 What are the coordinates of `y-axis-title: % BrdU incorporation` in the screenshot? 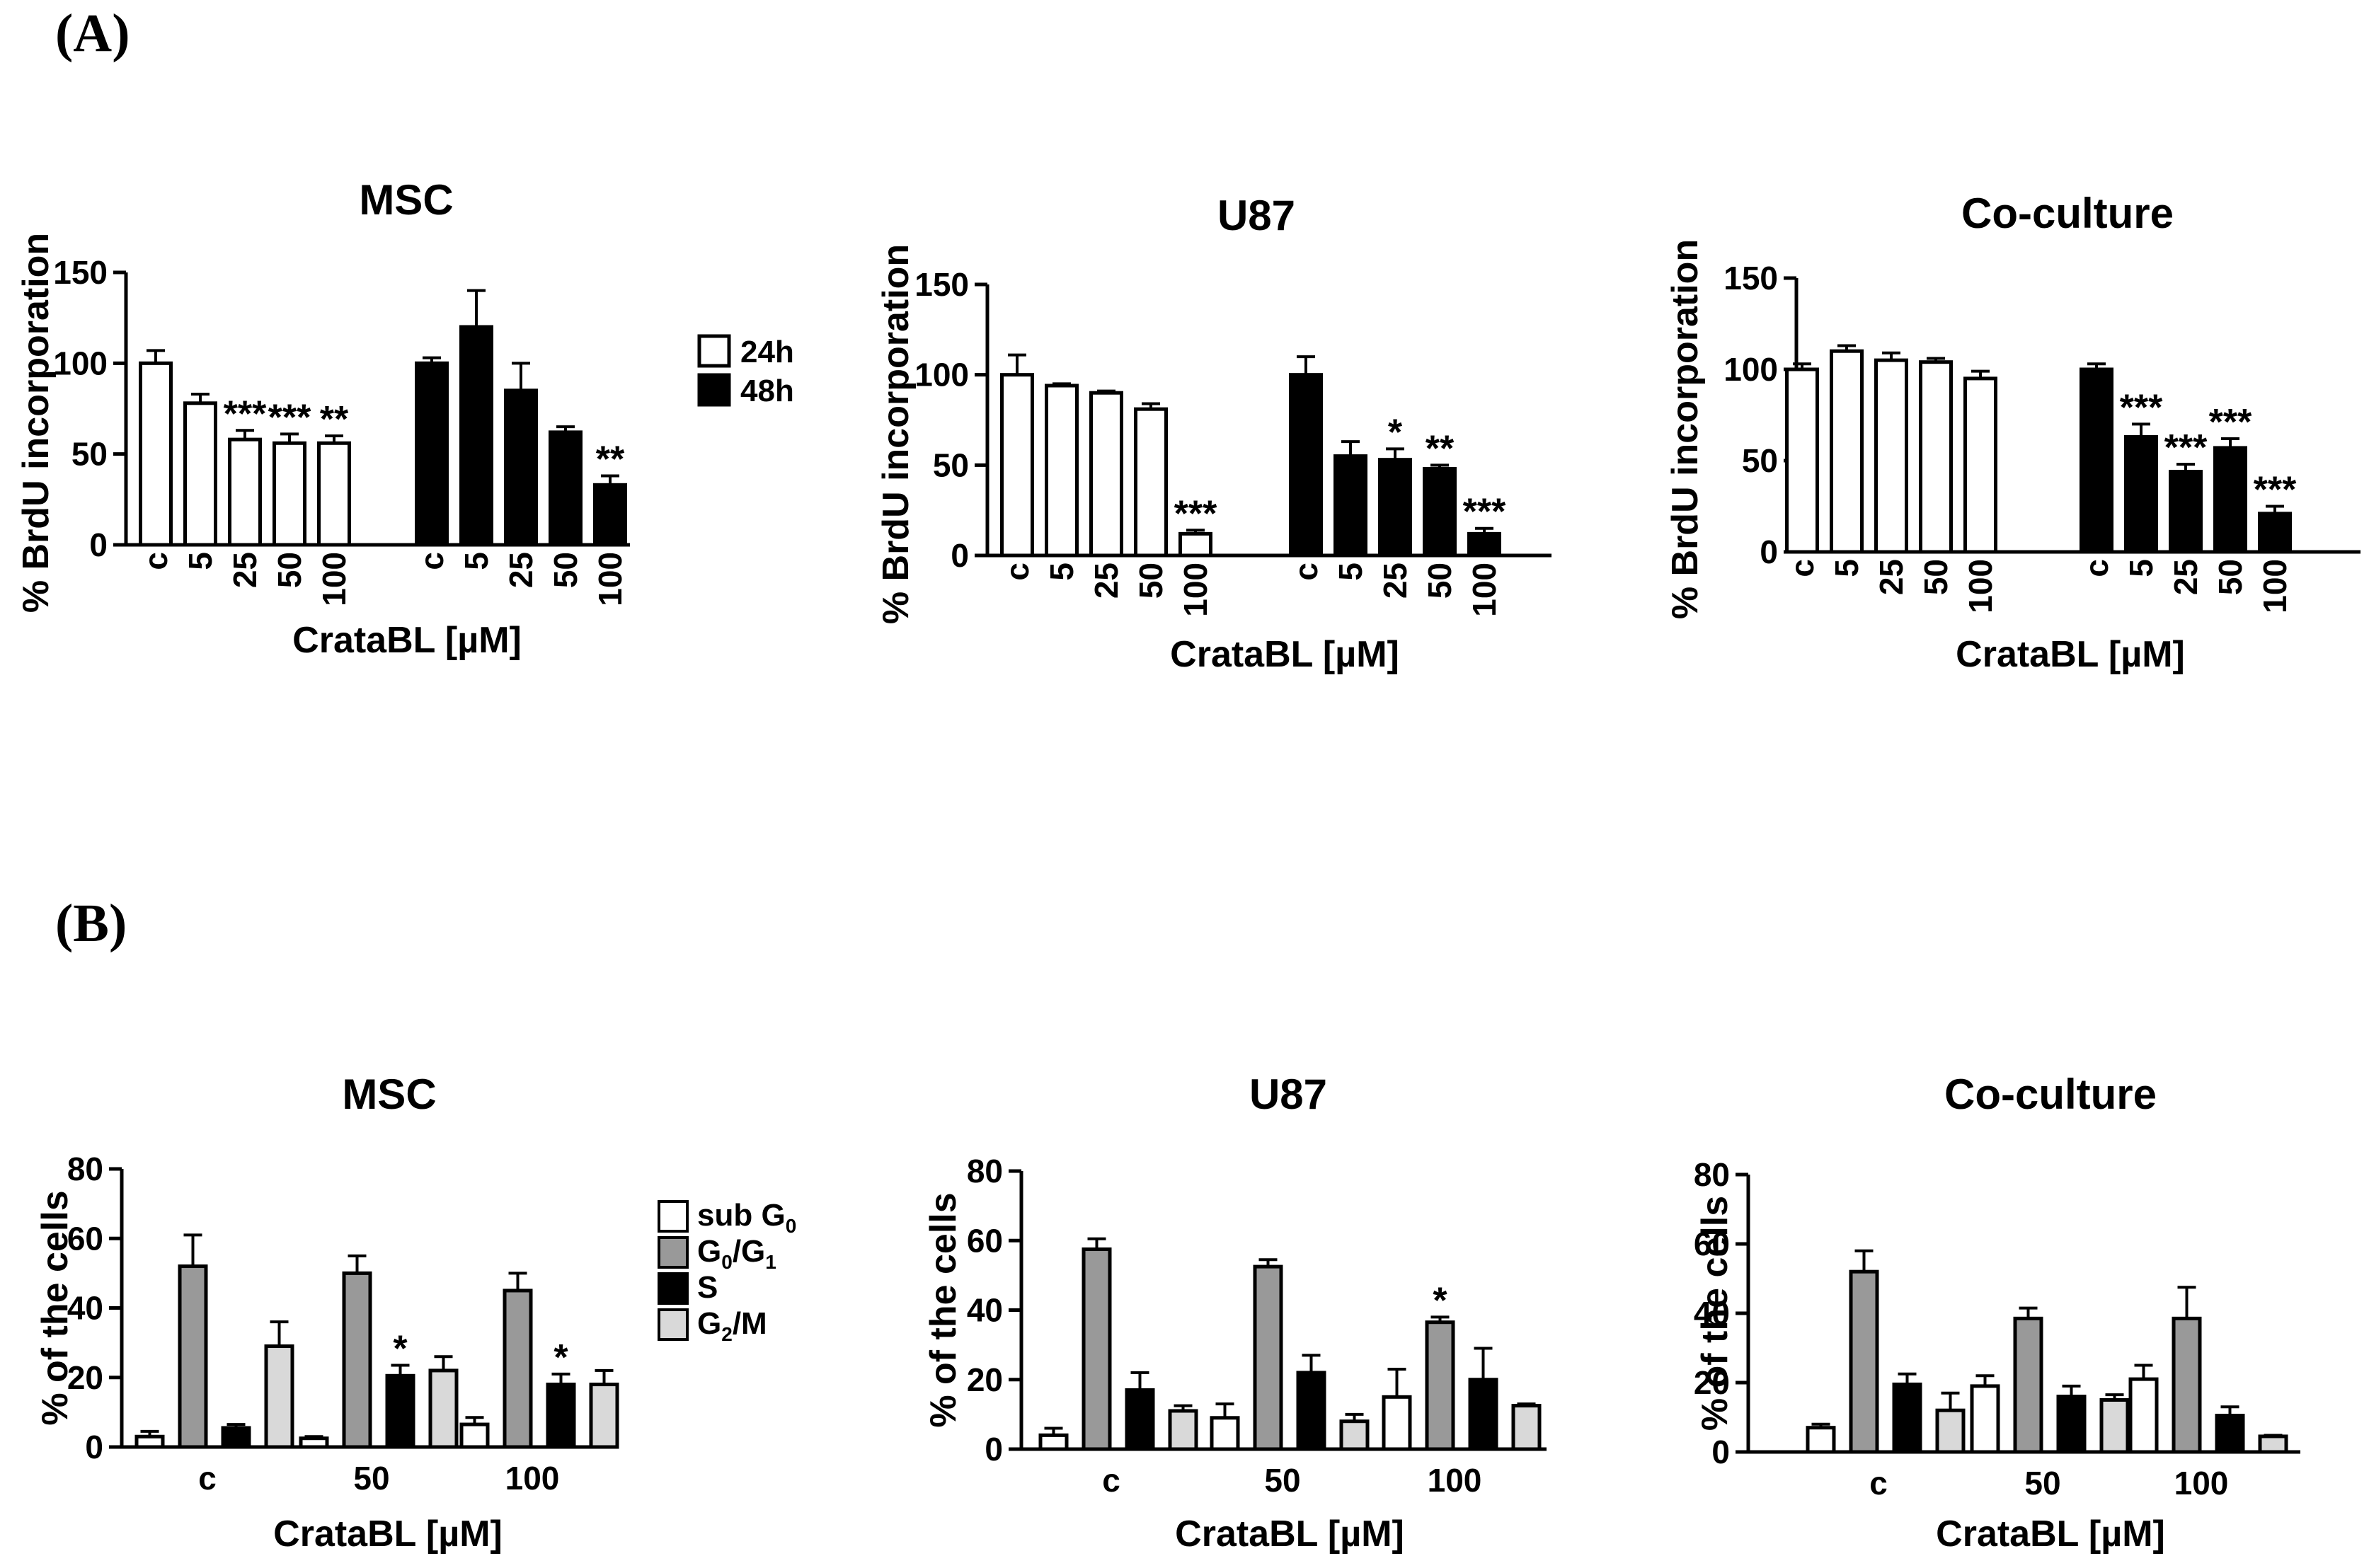 It's located at (37, 423).